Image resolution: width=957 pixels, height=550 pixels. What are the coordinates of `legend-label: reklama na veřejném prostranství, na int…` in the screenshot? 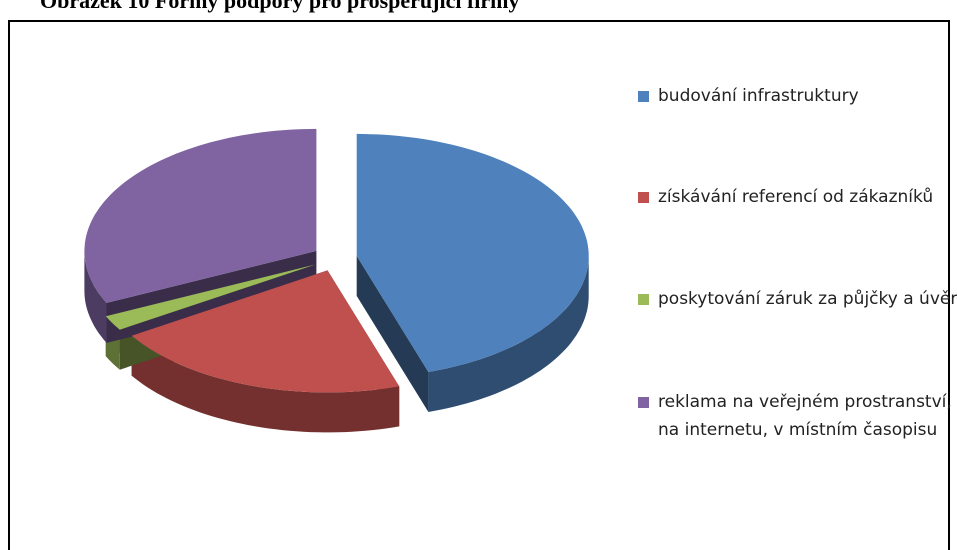 It's located at (805, 416).